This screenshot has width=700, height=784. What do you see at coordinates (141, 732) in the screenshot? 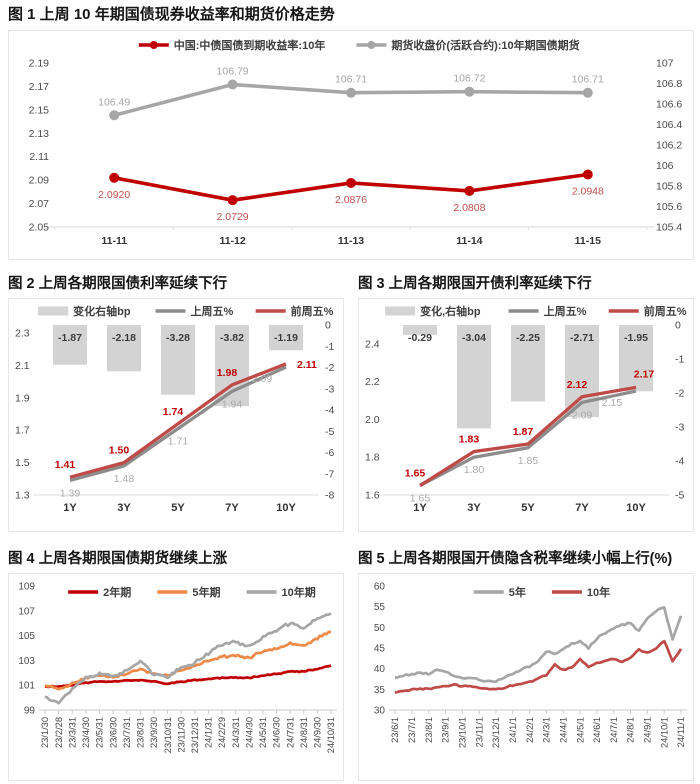
I see `svg-text: 23/8/31` at bounding box center [141, 732].